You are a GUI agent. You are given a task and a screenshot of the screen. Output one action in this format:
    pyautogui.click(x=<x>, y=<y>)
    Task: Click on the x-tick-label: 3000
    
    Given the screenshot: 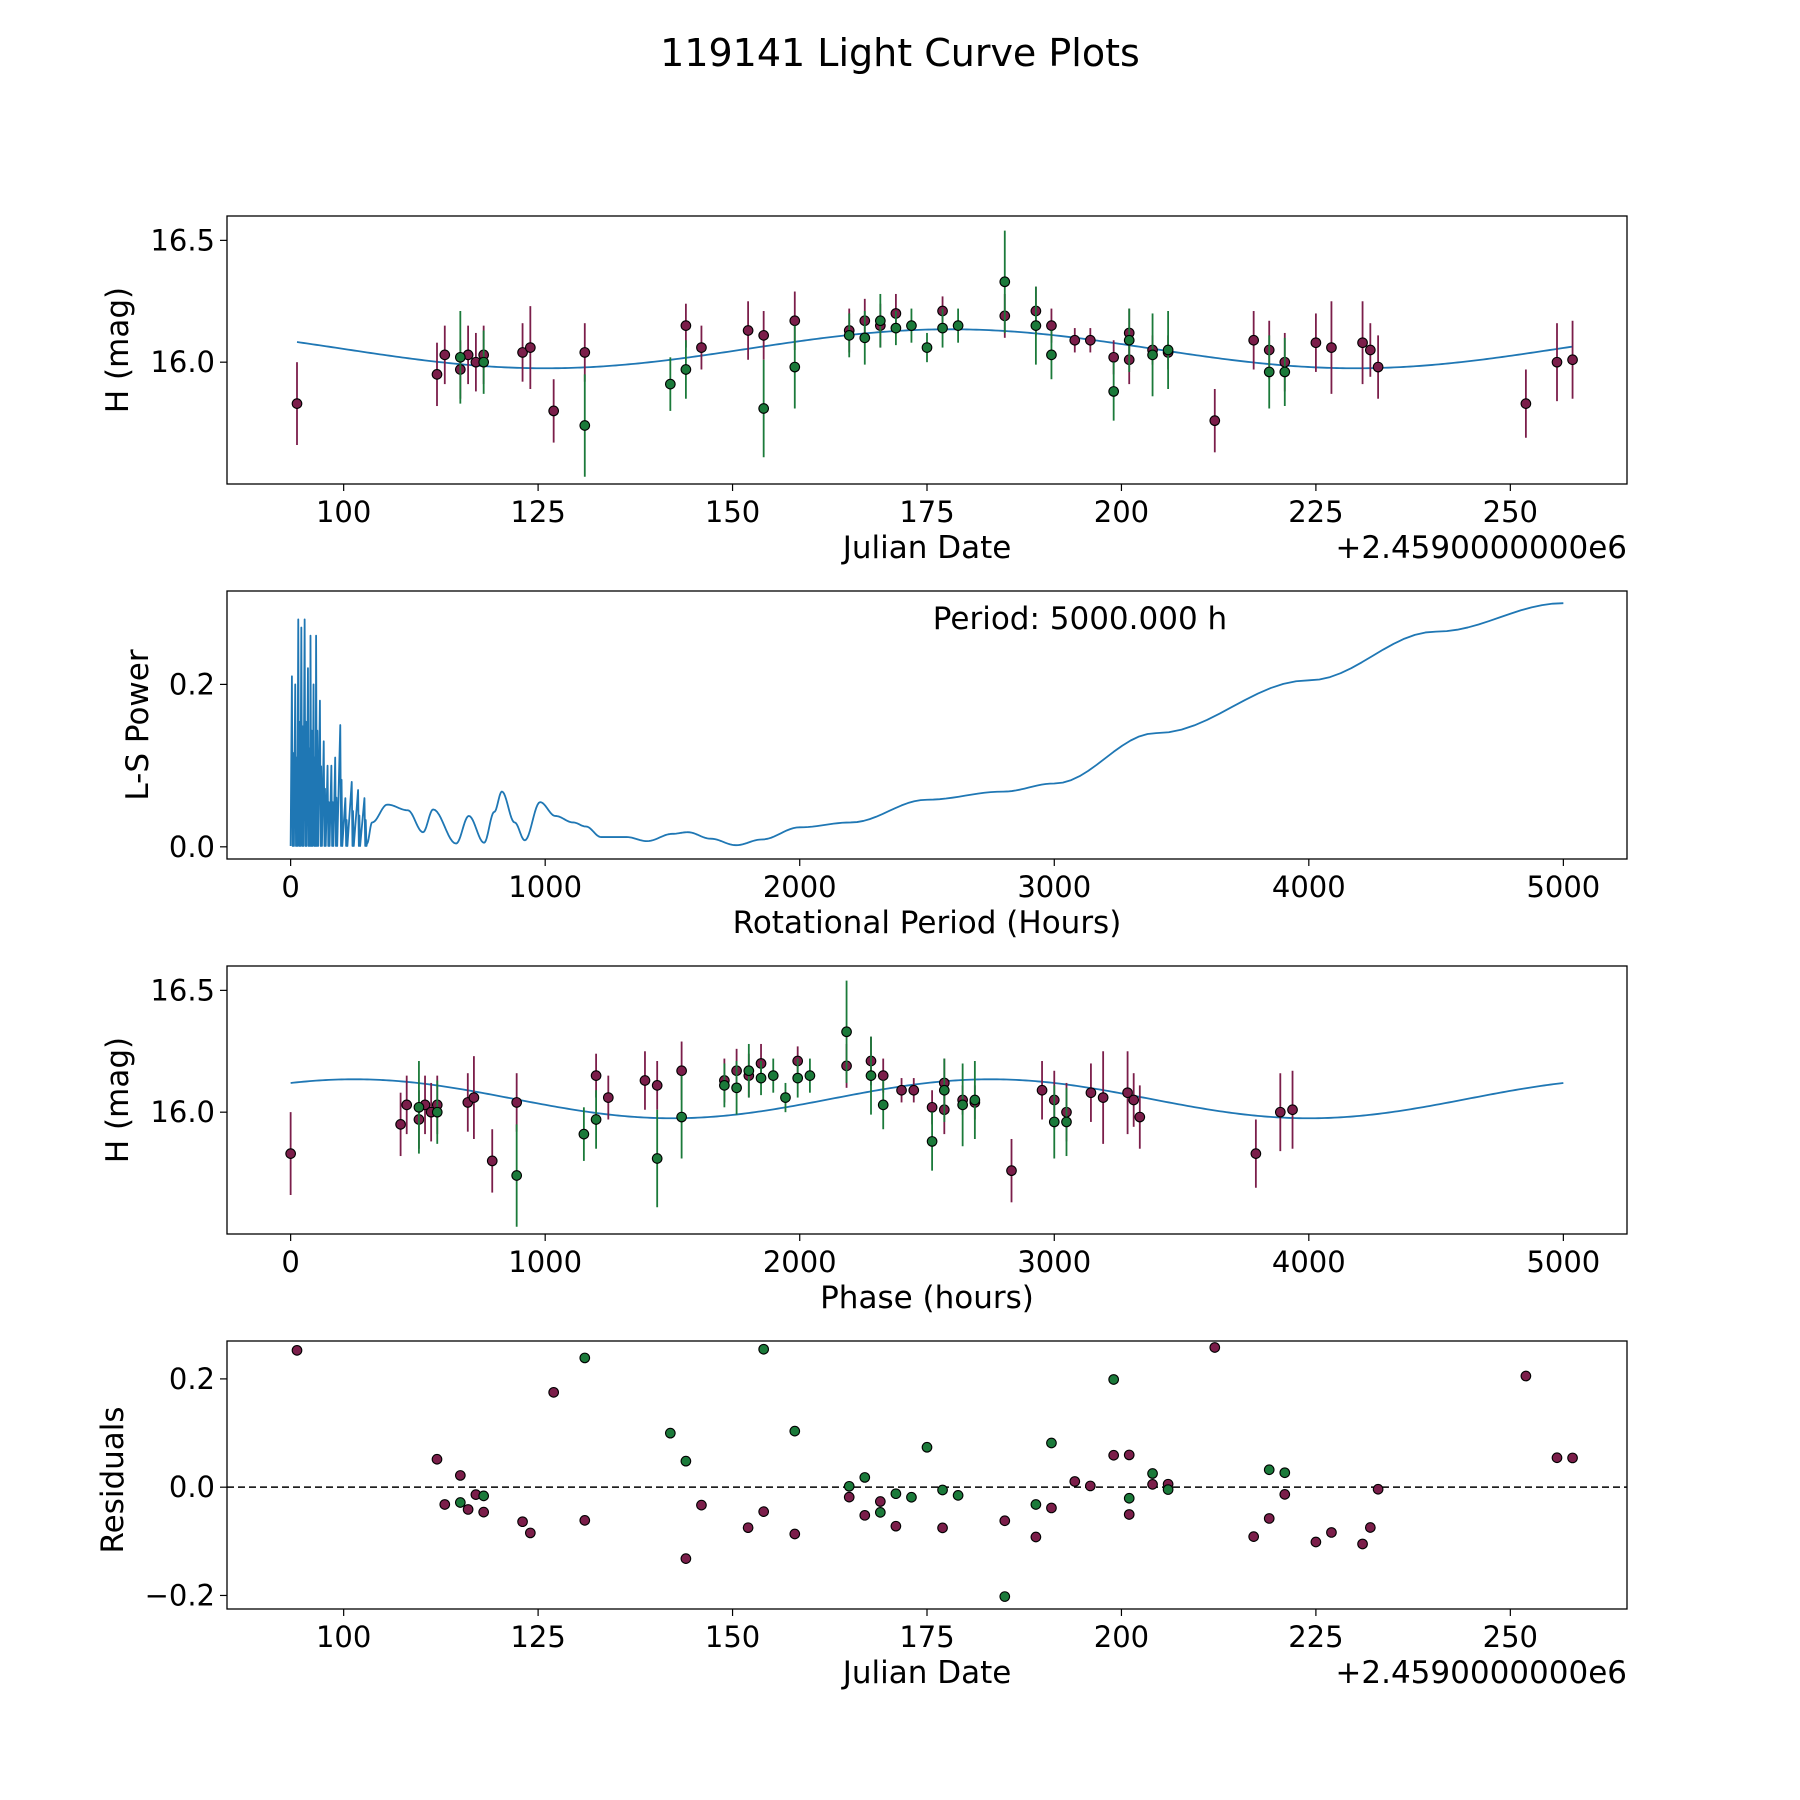 What is the action you would take?
    pyautogui.click(x=1054, y=887)
    